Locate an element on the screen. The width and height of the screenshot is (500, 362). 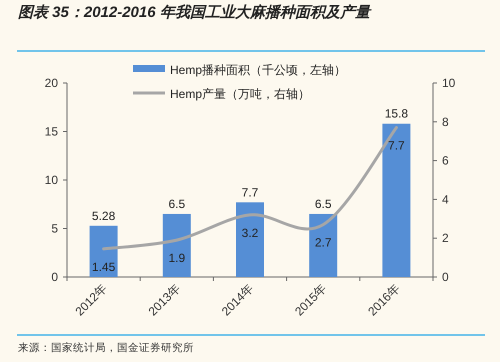
y2-tick-label: 4 is located at coordinates (445, 199).